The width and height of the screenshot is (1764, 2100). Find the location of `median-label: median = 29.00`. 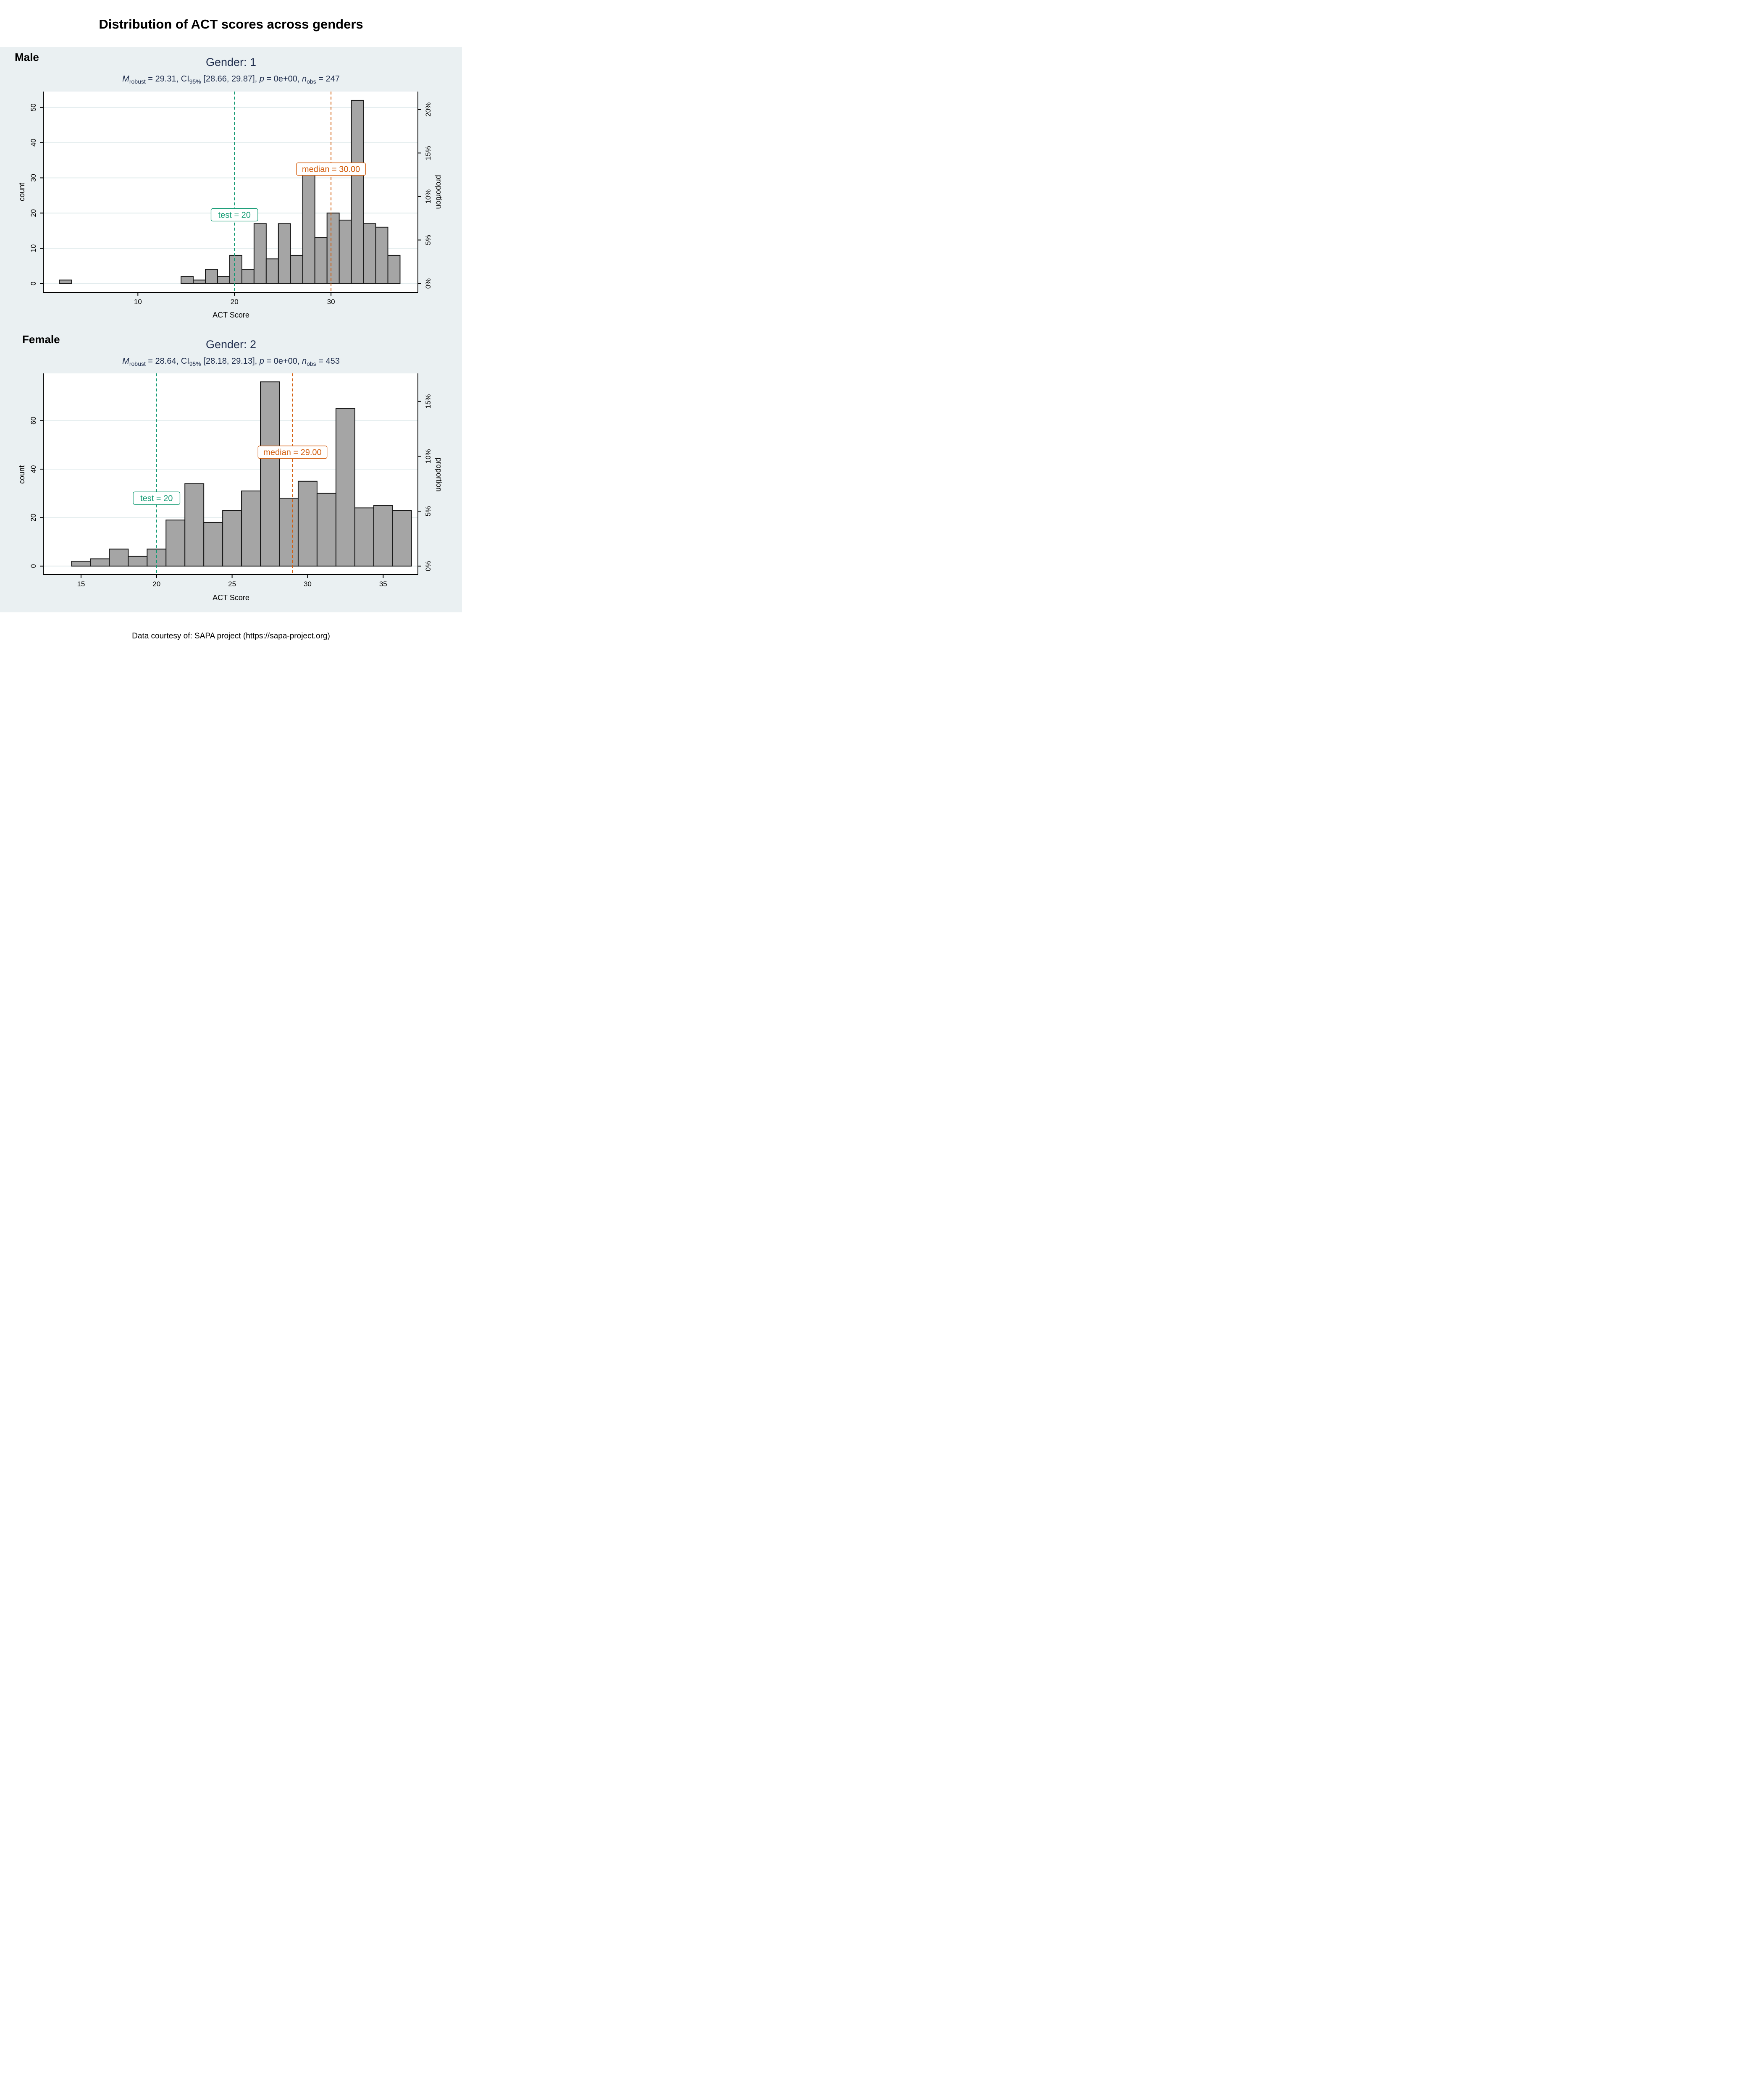

median-label: median = 29.00 is located at coordinates (292, 452).